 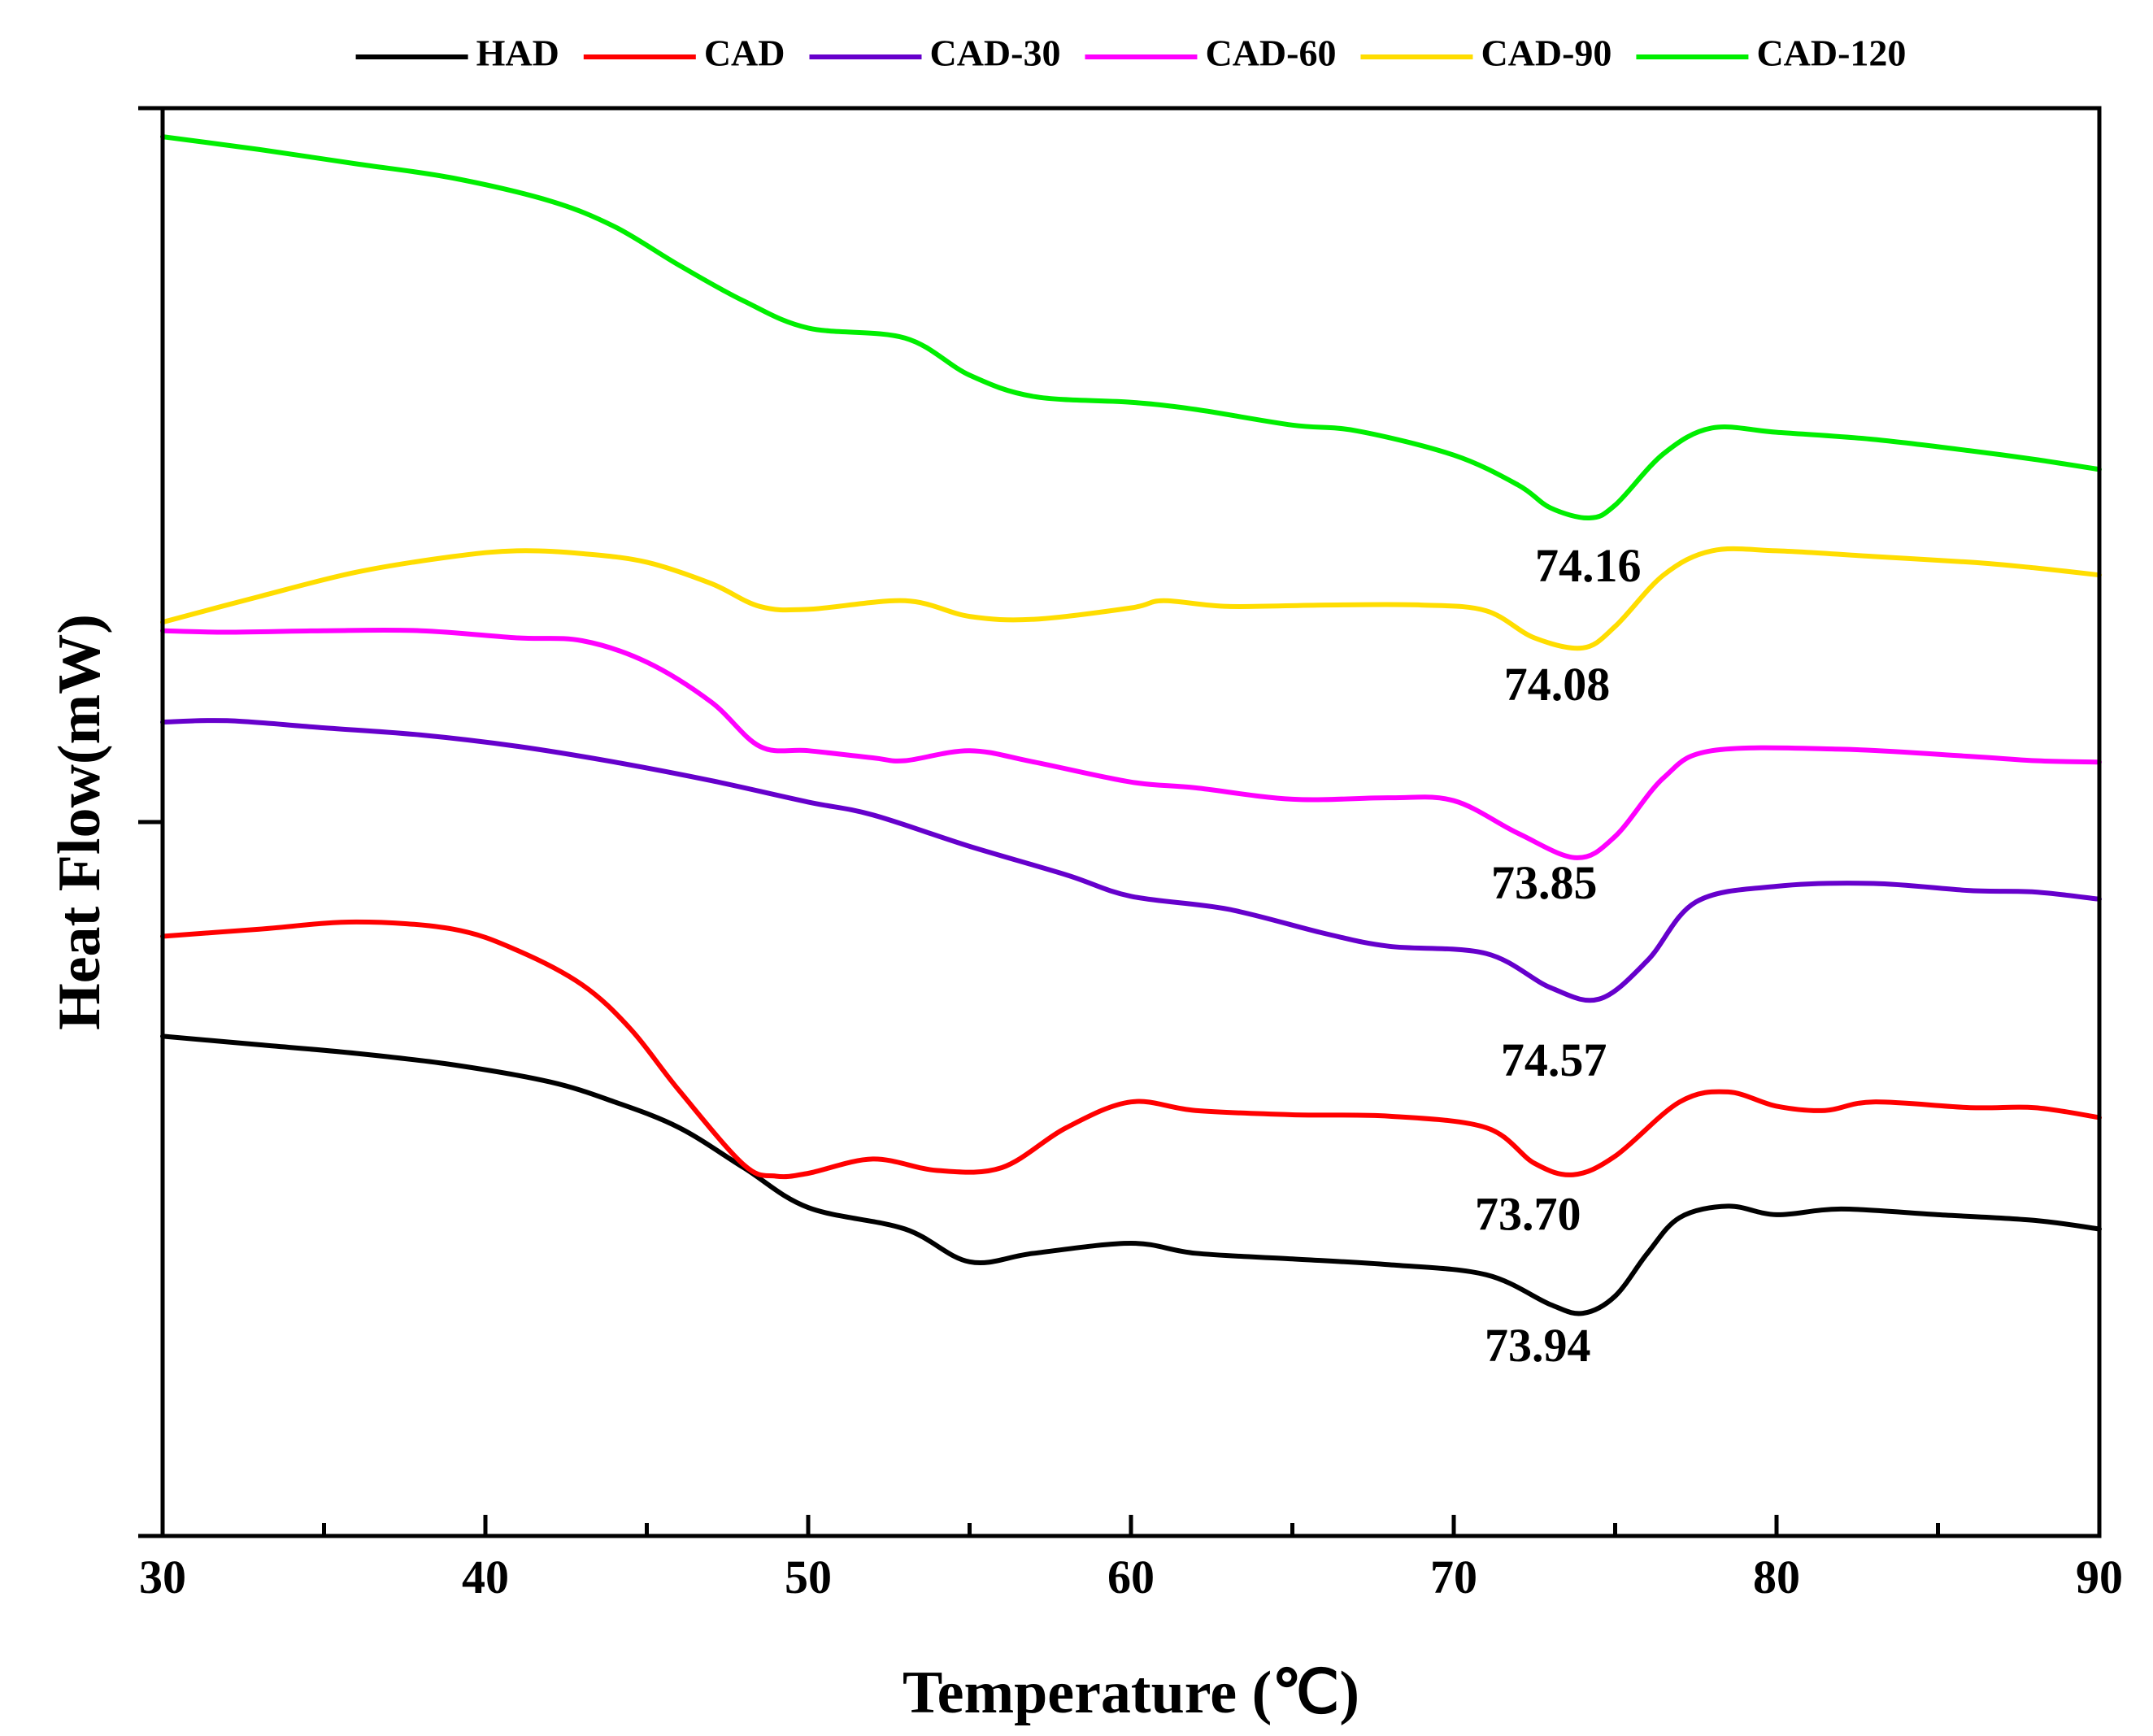 I want to click on peak-label-1: 74.08, so click(x=1557, y=684).